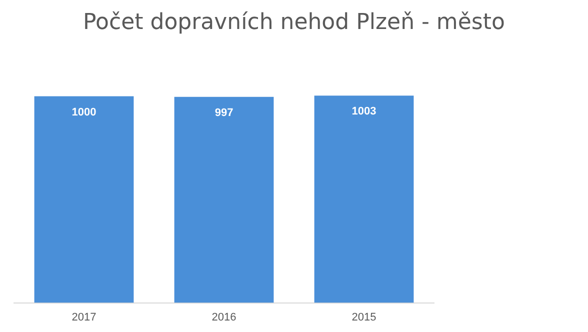  I want to click on x-tick-label: 2016, so click(224, 317).